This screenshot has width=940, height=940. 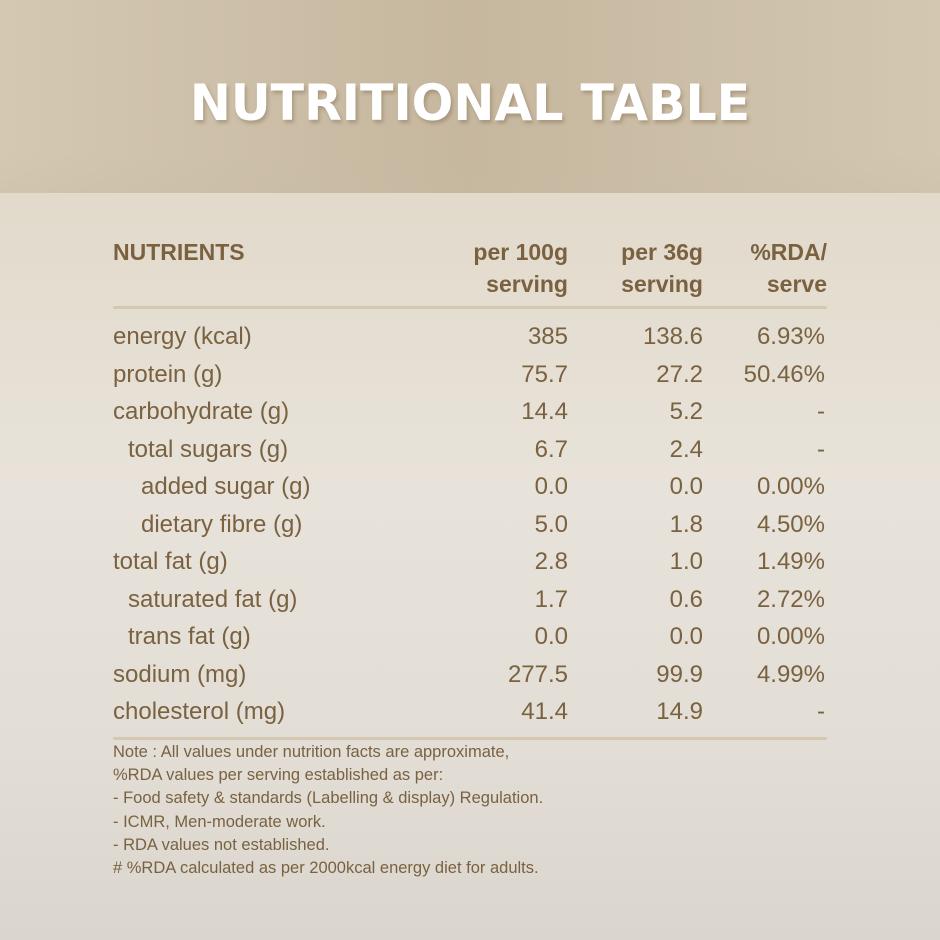 I want to click on table-row: dietary fibre (g) 5.0 1.8 4.50%, so click(x=470, y=525).